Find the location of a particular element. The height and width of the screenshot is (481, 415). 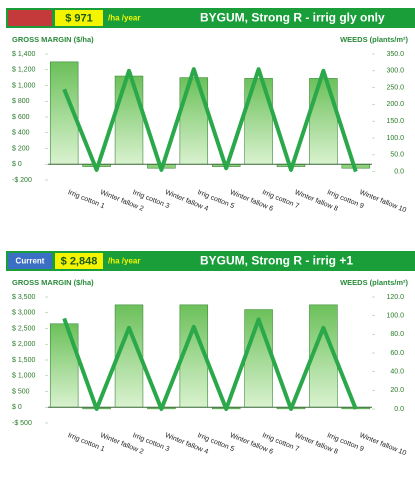

y2-tick-label: 150.0 is located at coordinates (395, 121).